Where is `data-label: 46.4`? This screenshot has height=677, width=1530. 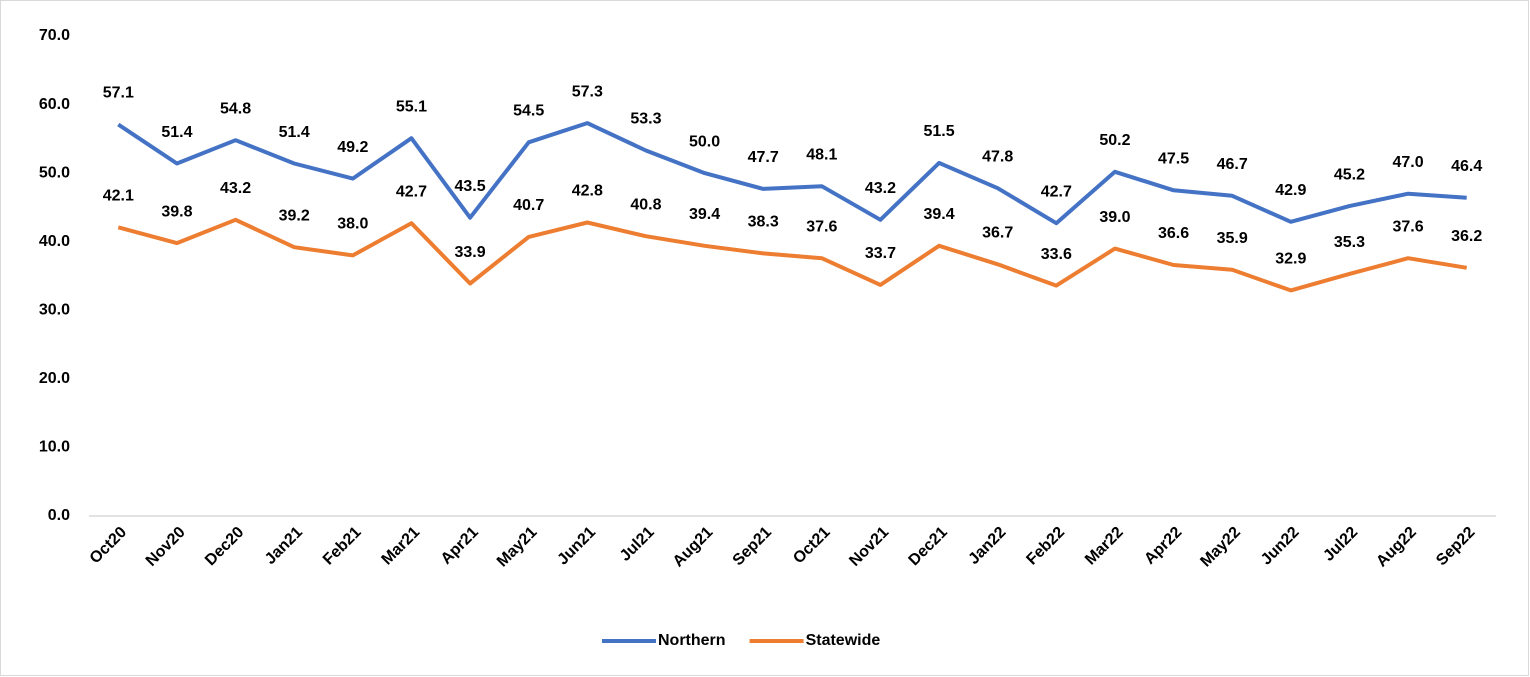 data-label: 46.4 is located at coordinates (1466, 166).